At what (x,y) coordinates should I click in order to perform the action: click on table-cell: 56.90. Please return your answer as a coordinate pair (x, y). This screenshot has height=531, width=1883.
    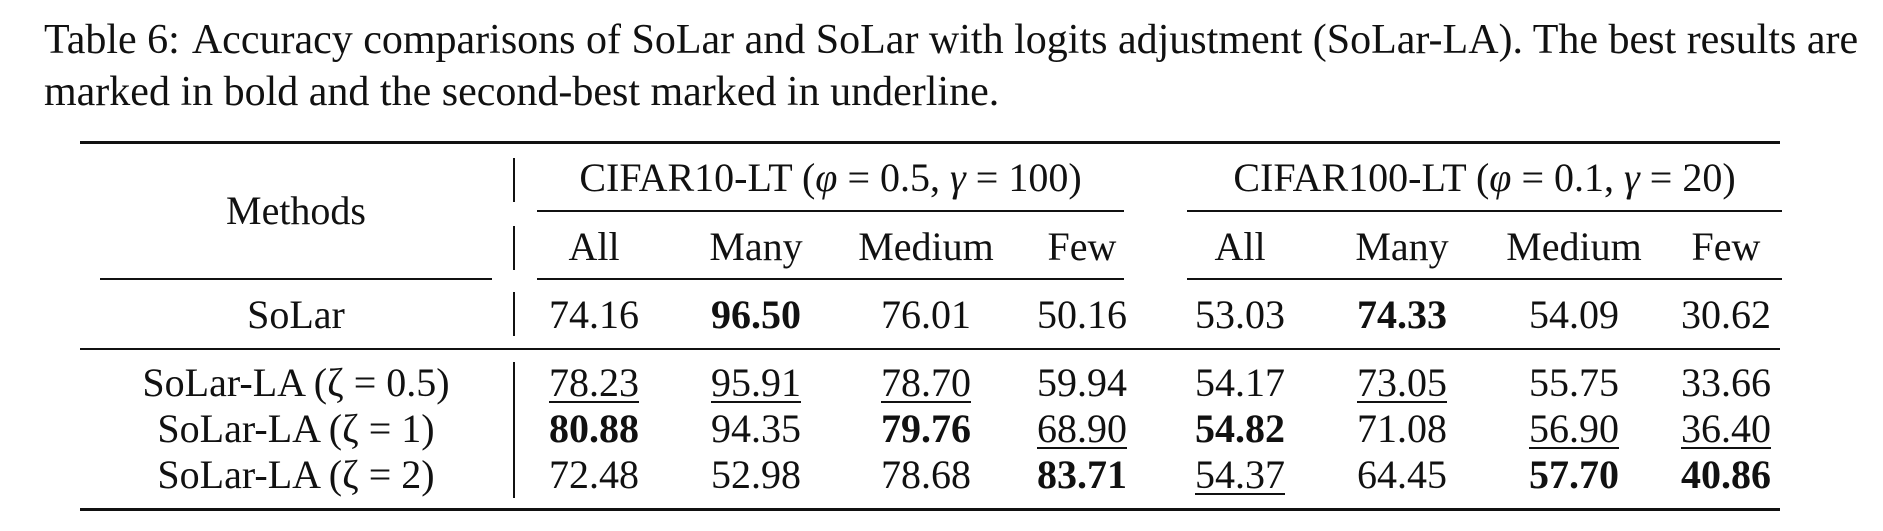
    Looking at the image, I should click on (1574, 428).